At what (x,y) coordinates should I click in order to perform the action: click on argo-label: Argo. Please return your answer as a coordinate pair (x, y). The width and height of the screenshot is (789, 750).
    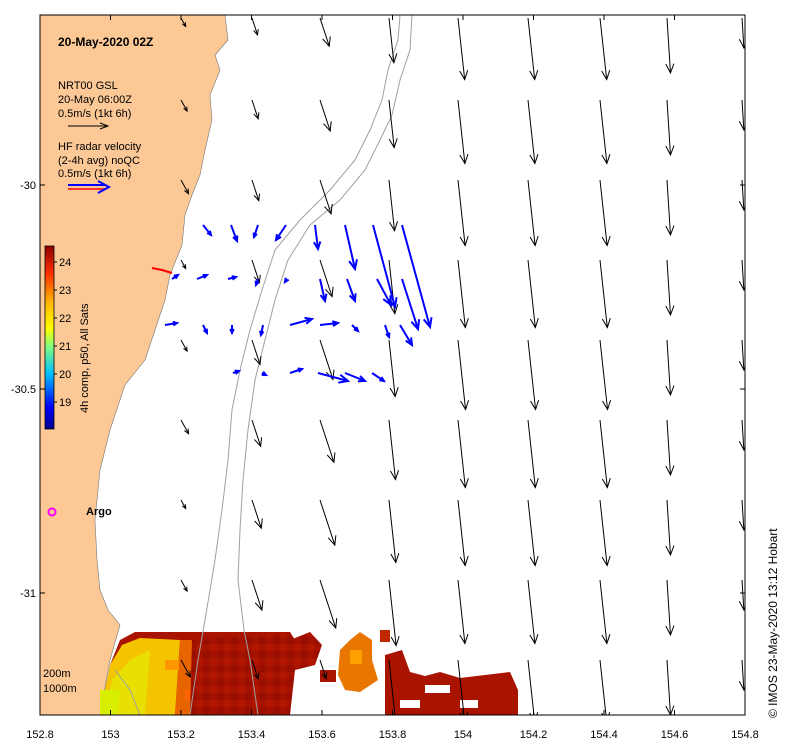
    Looking at the image, I should click on (99, 512).